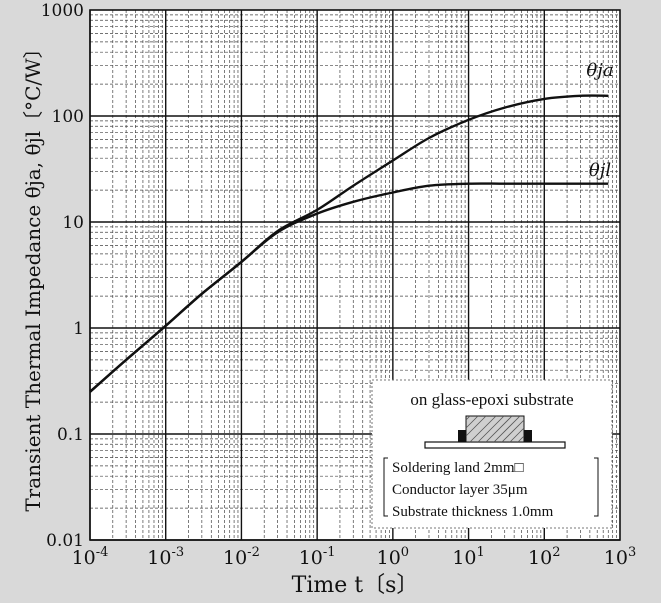 The width and height of the screenshot is (661, 603). I want to click on y-tick-label: 1, so click(78, 329).